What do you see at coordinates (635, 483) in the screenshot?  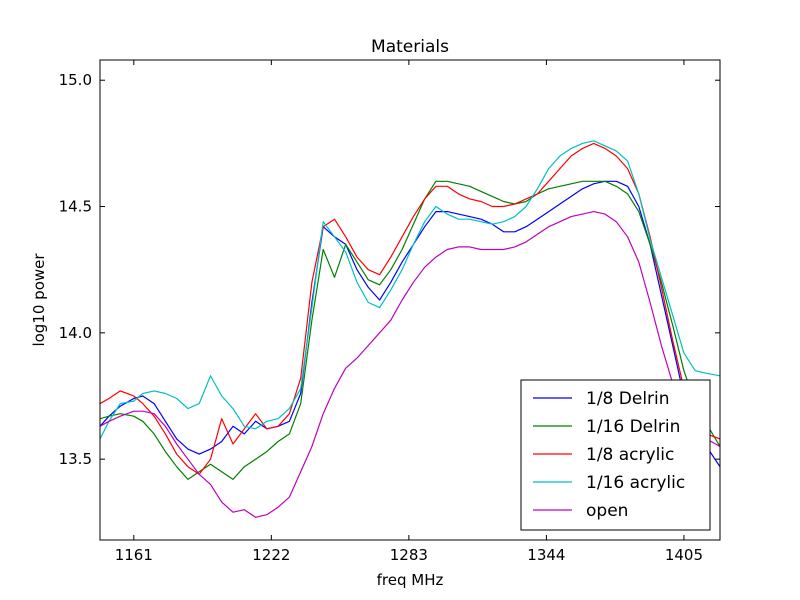 I see `legend-label: 1/16 acrylic` at bounding box center [635, 483].